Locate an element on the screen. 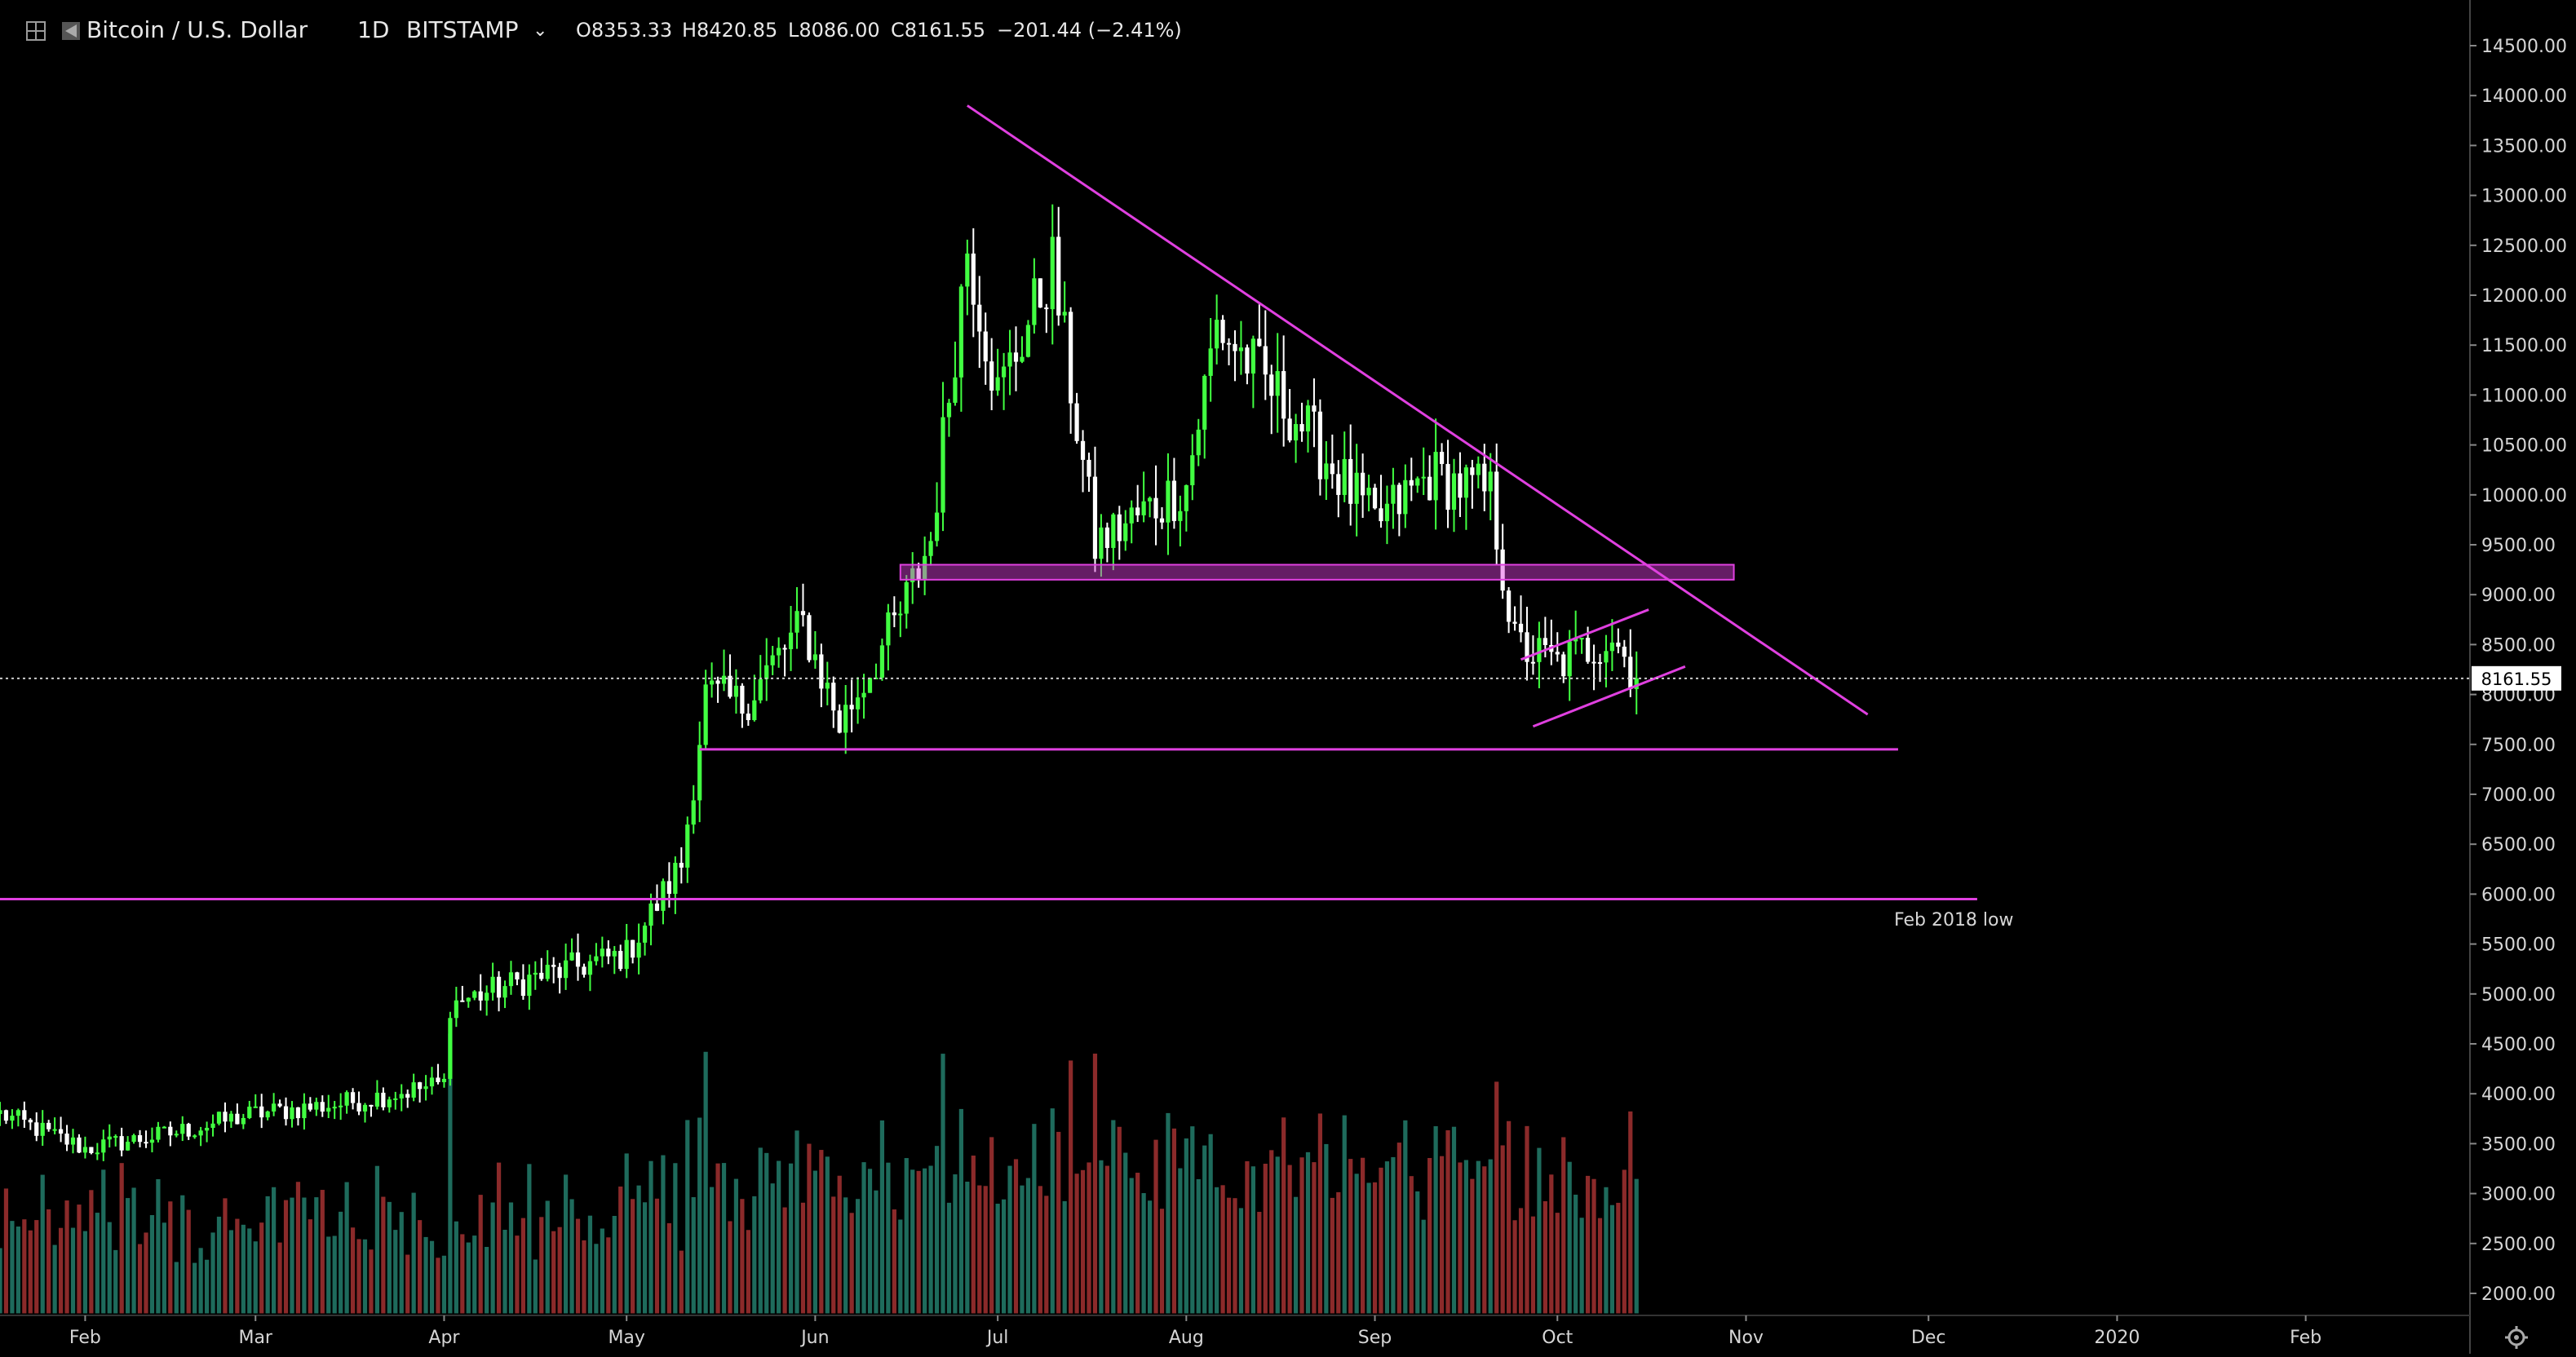 This screenshot has width=2576, height=1357. symbol-name: Bitcoin / U.S. Dollar is located at coordinates (197, 30).